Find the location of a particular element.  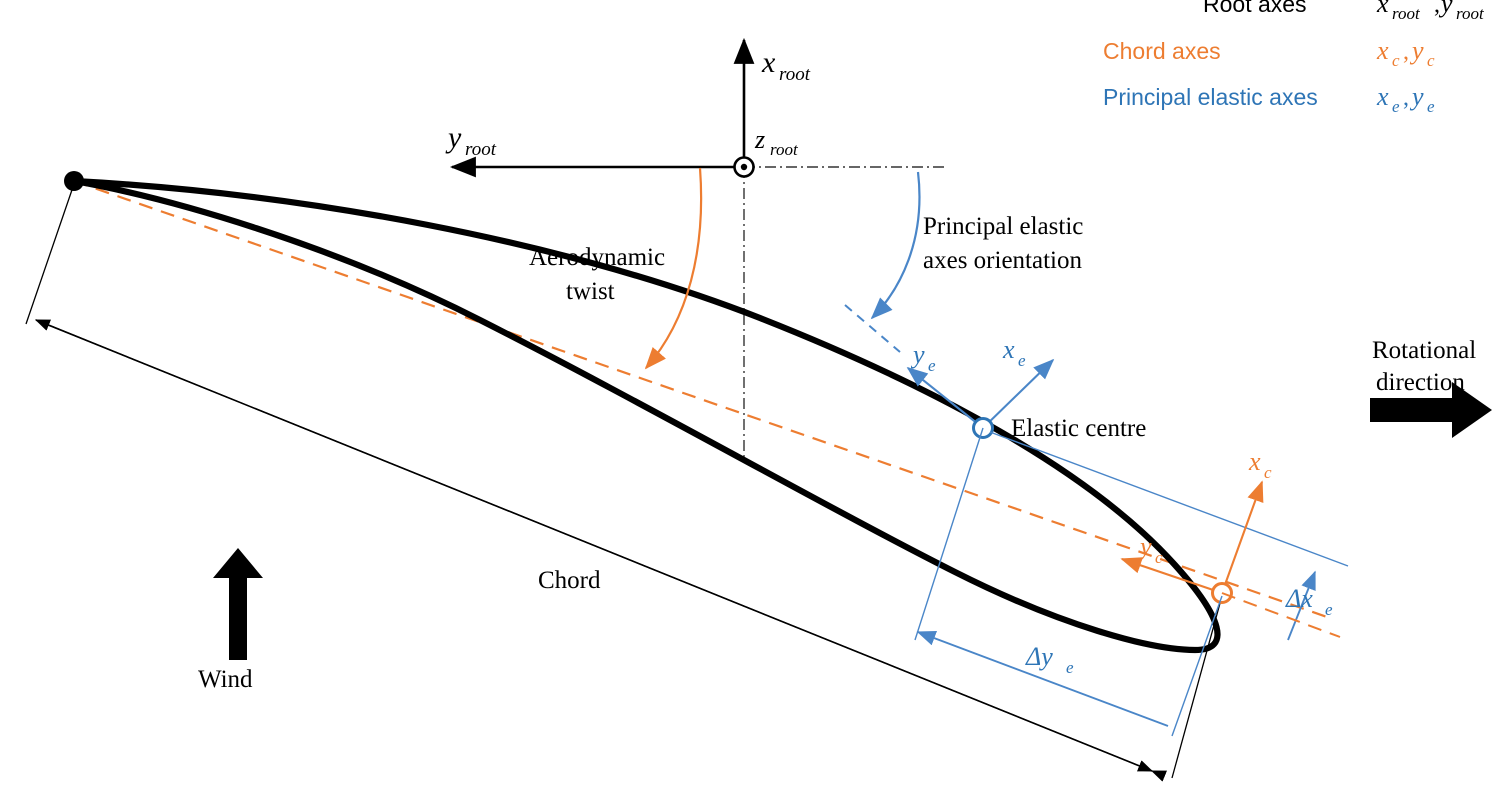

legend-row-elastic-axes: Principal elastic axes x e , y e is located at coordinates (1269, 99).